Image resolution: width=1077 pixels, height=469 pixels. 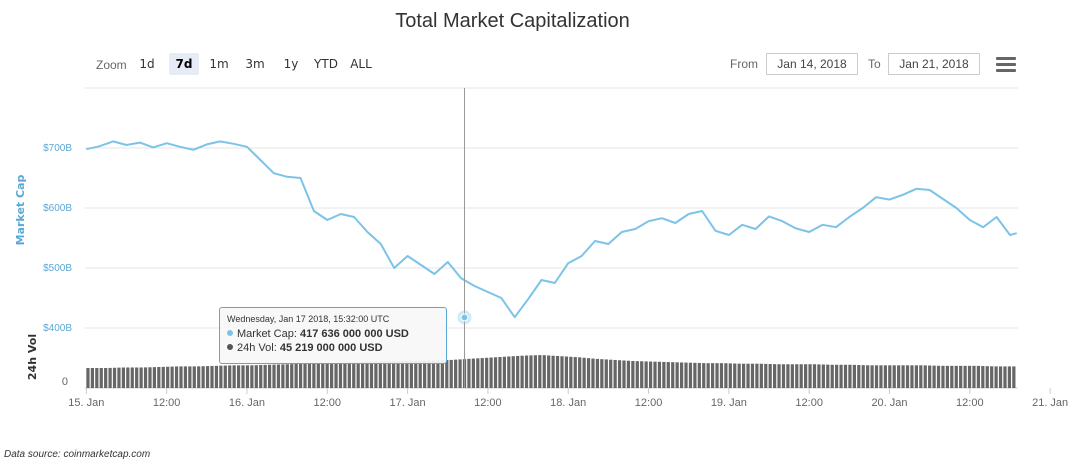 What do you see at coordinates (568, 403) in the screenshot?
I see `x-tick-label: 18. Jan` at bounding box center [568, 403].